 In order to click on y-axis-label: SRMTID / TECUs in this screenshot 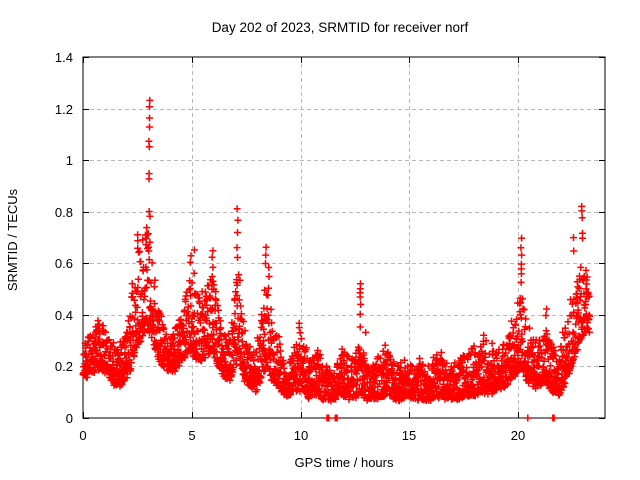, I will do `click(12, 239)`.